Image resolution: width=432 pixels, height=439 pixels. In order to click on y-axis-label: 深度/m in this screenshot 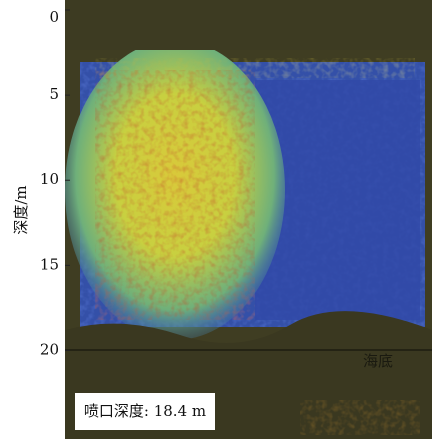, I will do `click(21, 209)`.